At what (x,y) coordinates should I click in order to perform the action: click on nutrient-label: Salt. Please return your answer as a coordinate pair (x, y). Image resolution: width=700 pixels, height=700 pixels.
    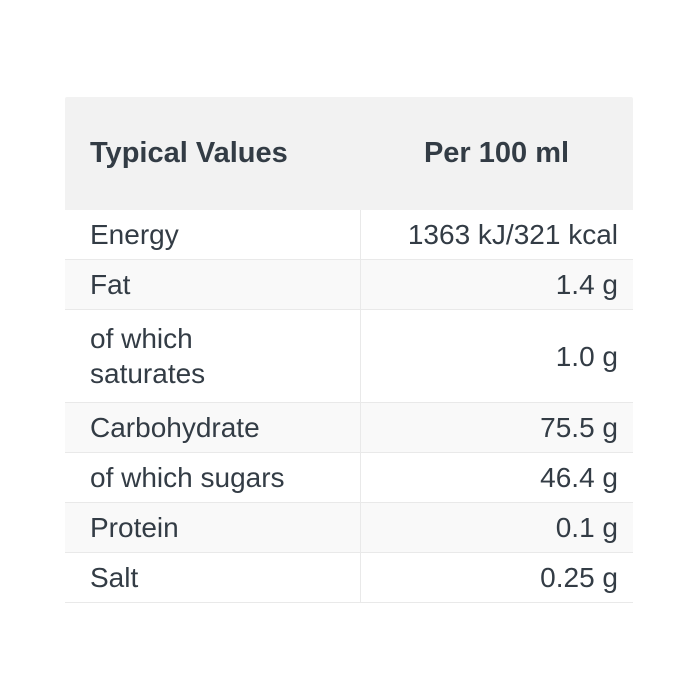
    Looking at the image, I should click on (114, 577).